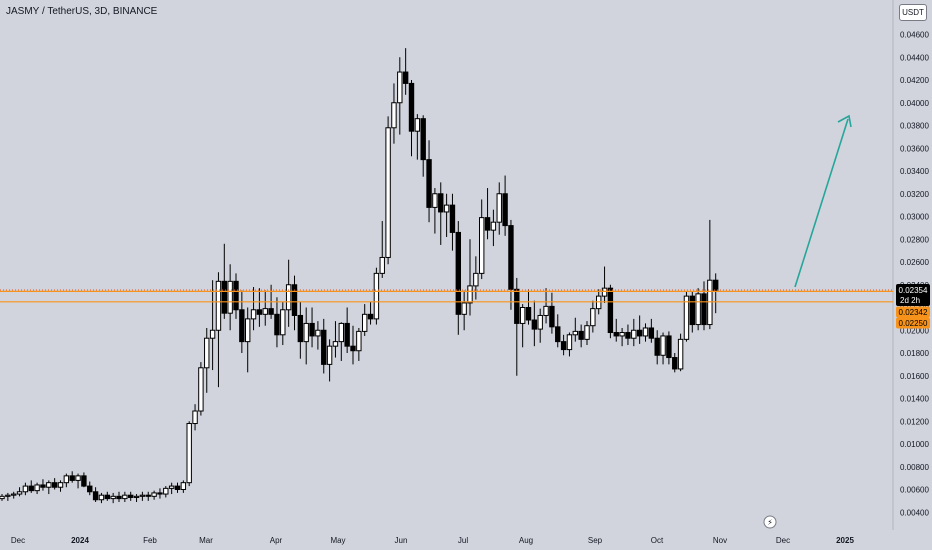 The width and height of the screenshot is (932, 550). What do you see at coordinates (914, 194) in the screenshot?
I see `y-tick-label: 0.03200` at bounding box center [914, 194].